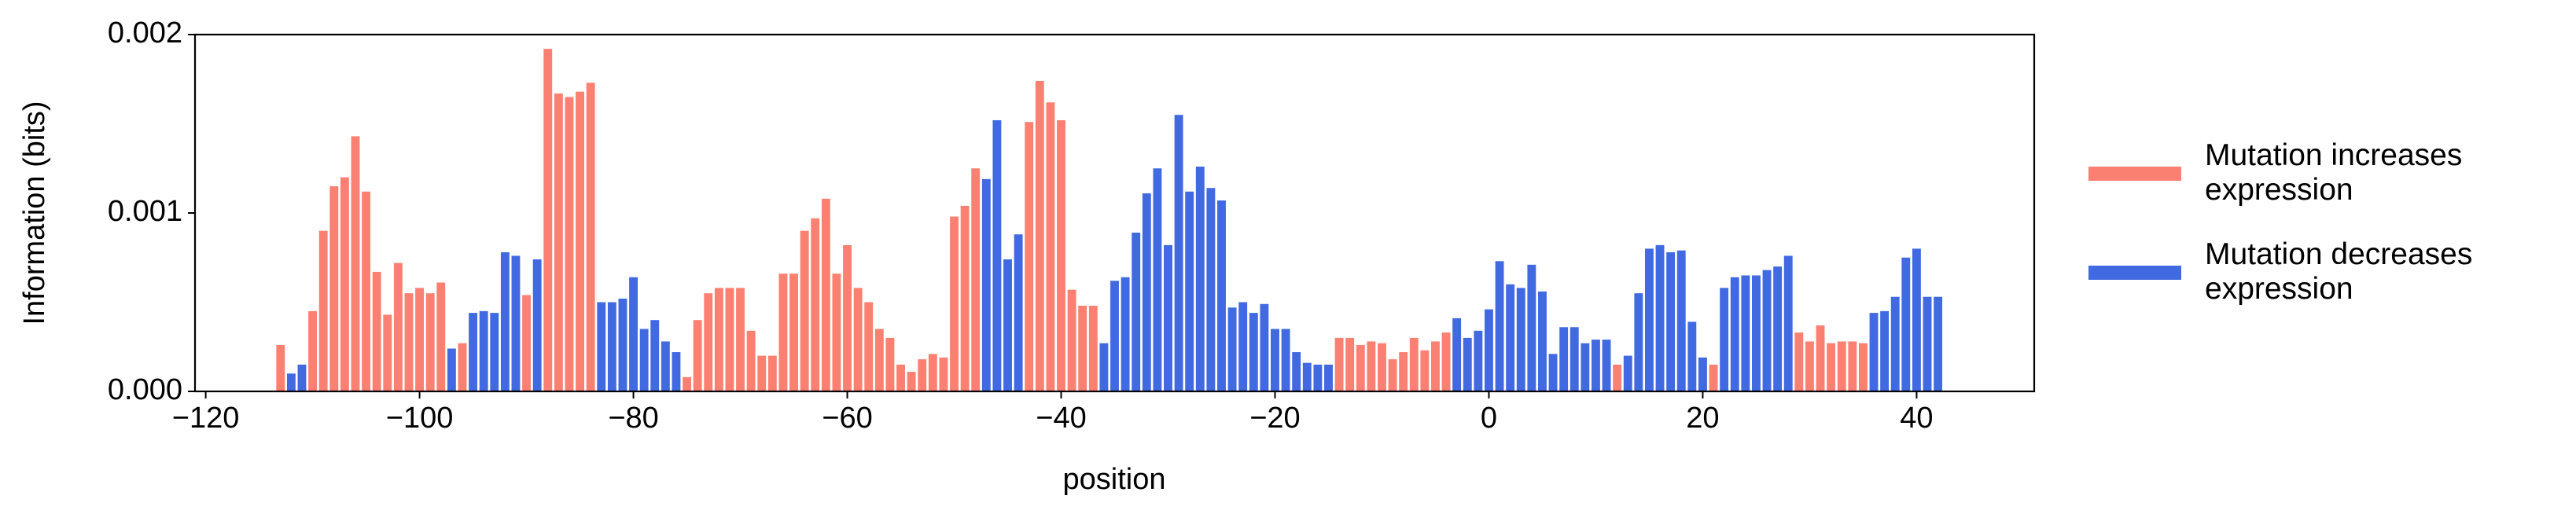 The height and width of the screenshot is (525, 2576). I want to click on x-tick-label: −100, so click(420, 418).